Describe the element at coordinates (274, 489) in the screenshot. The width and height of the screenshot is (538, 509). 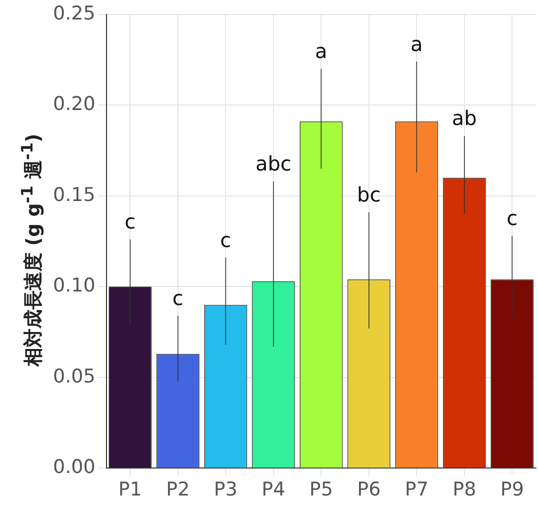
I see `x-tick-label: P4` at that location.